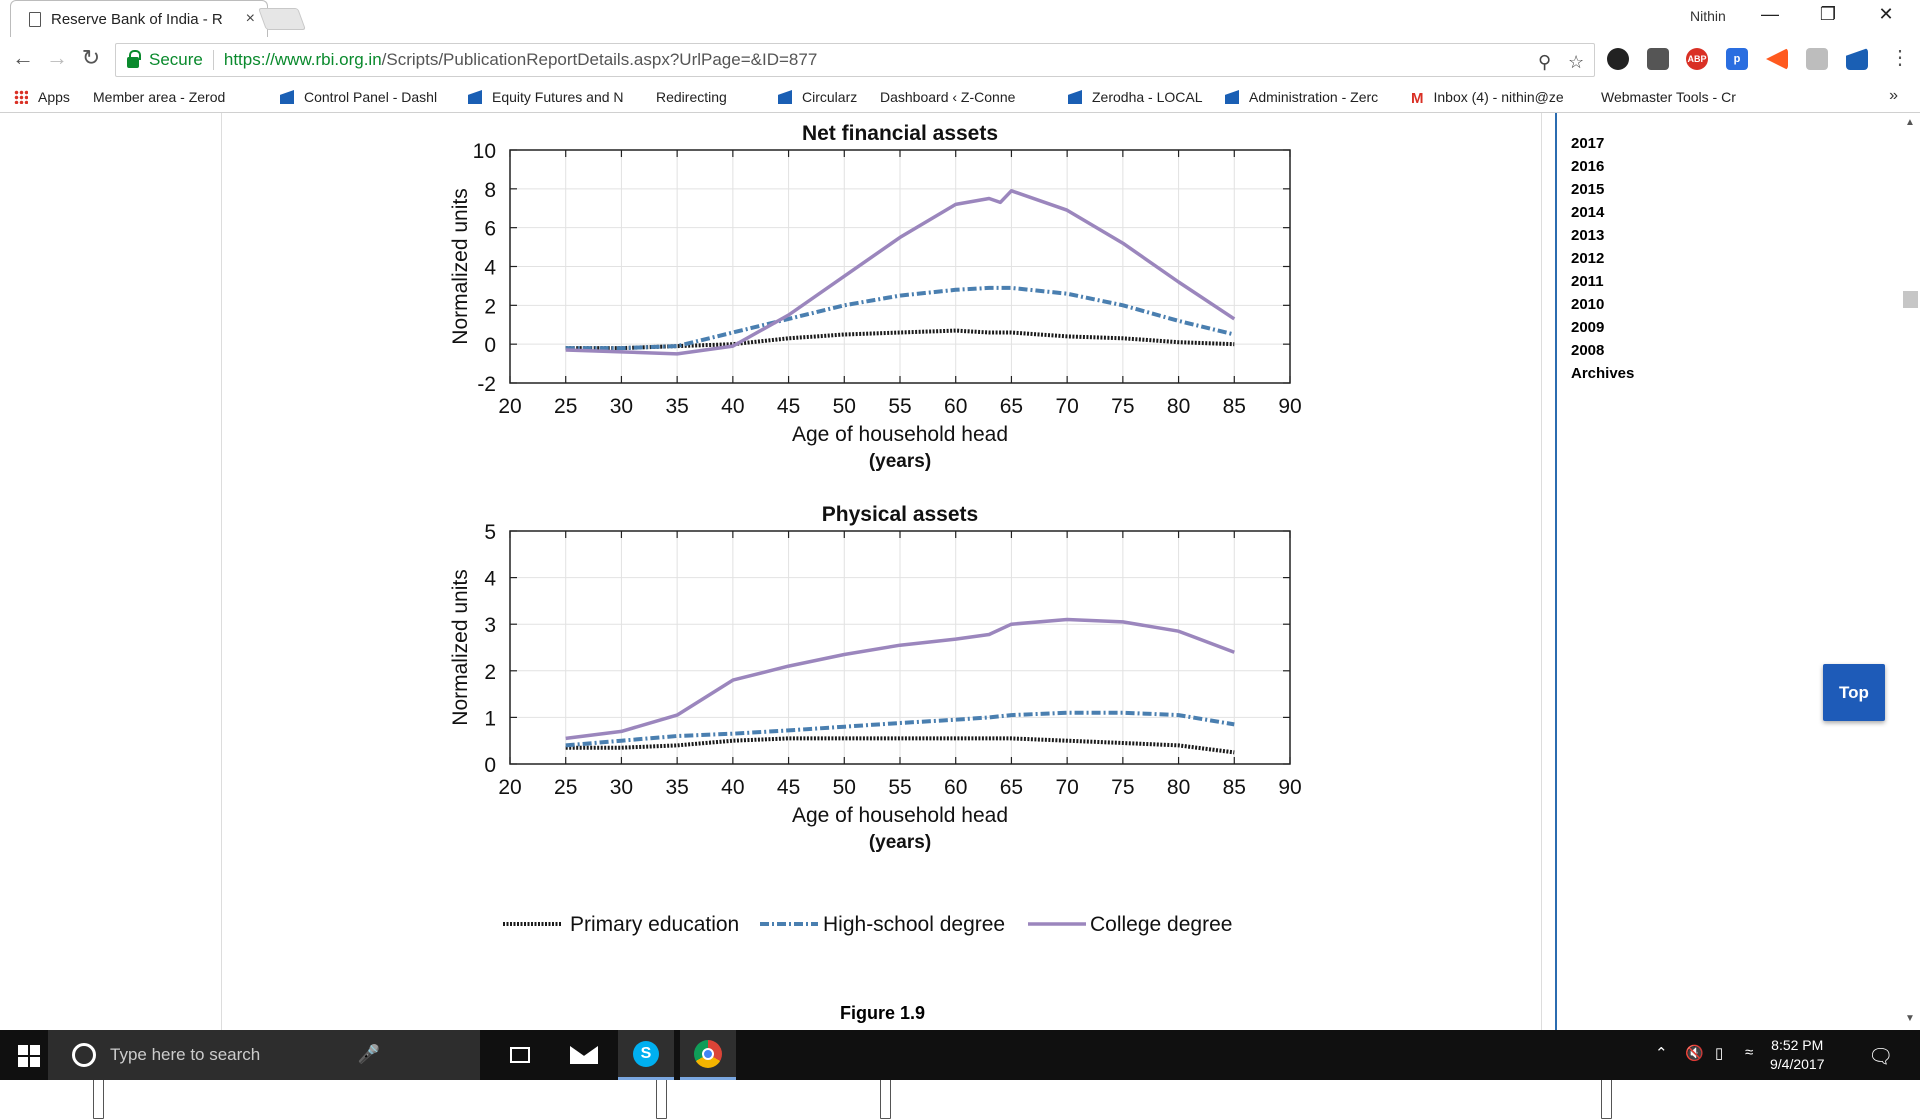  I want to click on tray-overflow-icon: ⌃, so click(1661, 1053).